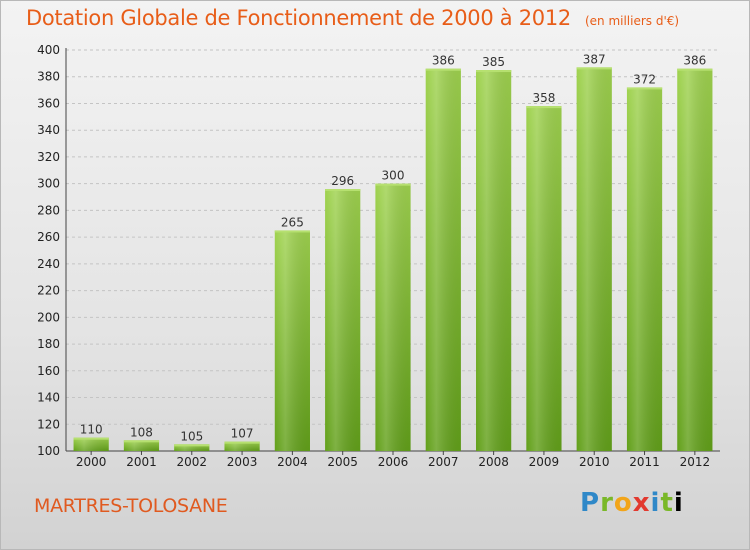 The image size is (750, 550). I want to click on data-label: 358, so click(543, 98).